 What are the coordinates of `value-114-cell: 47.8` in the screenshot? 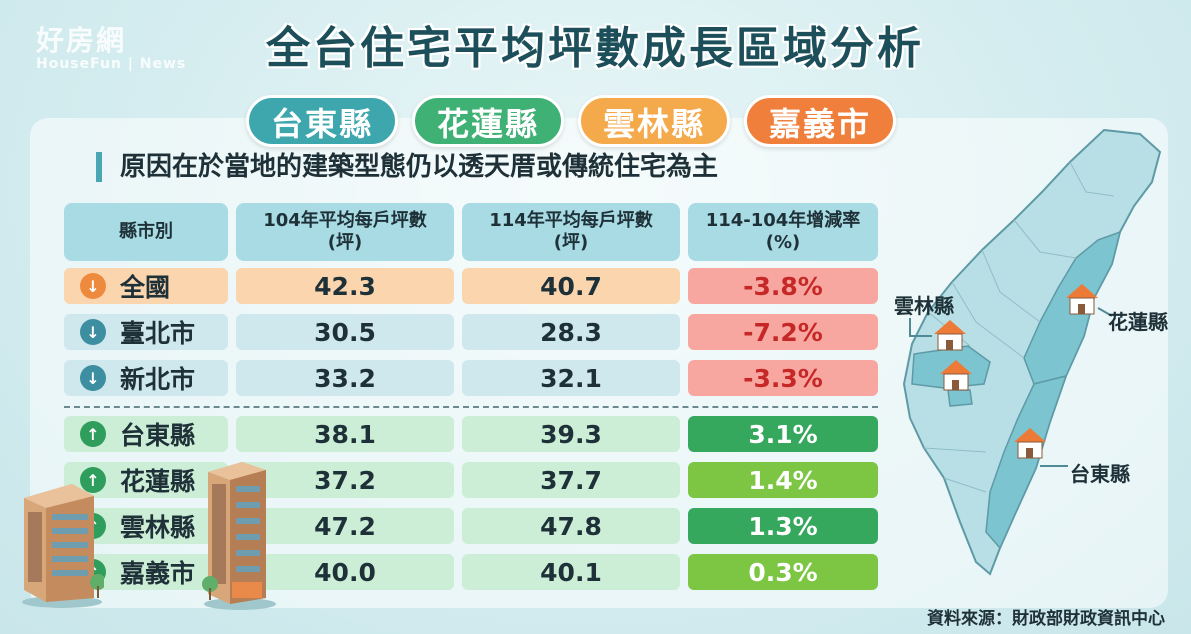 It's located at (571, 526).